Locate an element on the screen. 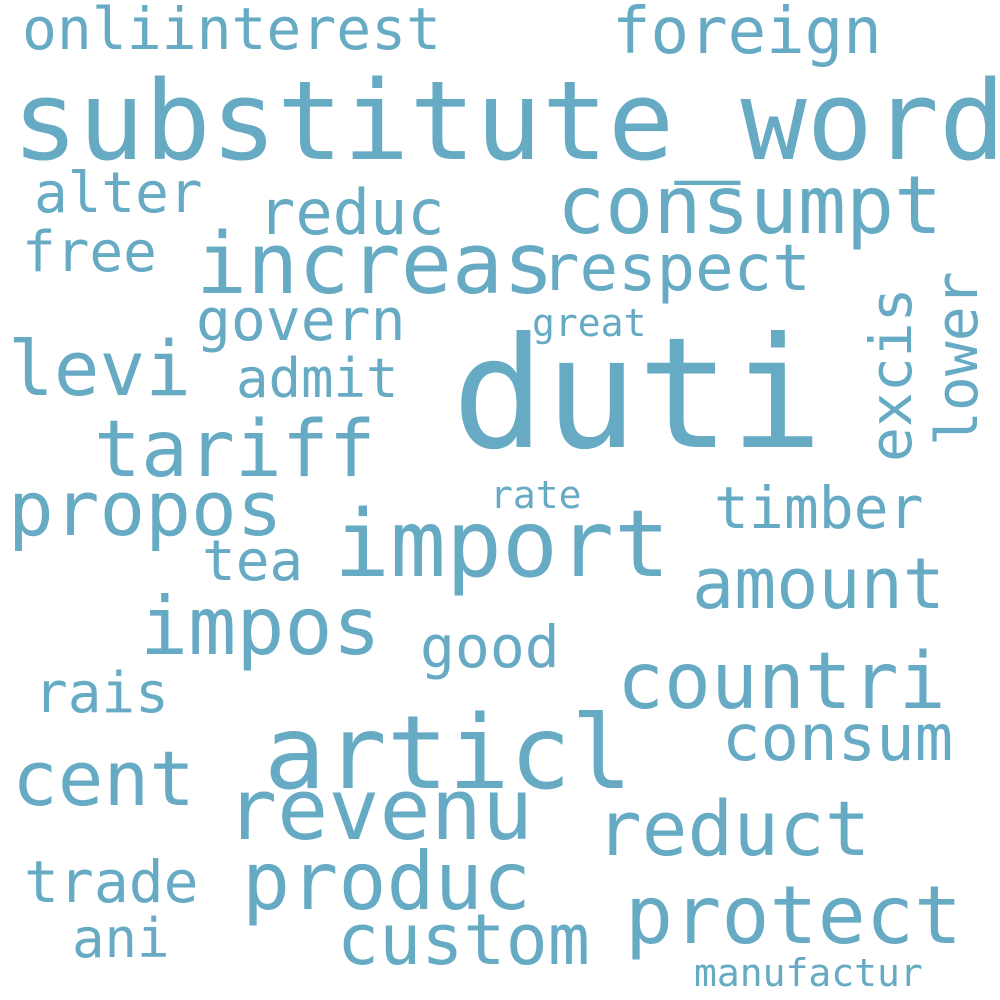 This screenshot has width=1000, height=1000. word-ani: ani is located at coordinates (121, 938).